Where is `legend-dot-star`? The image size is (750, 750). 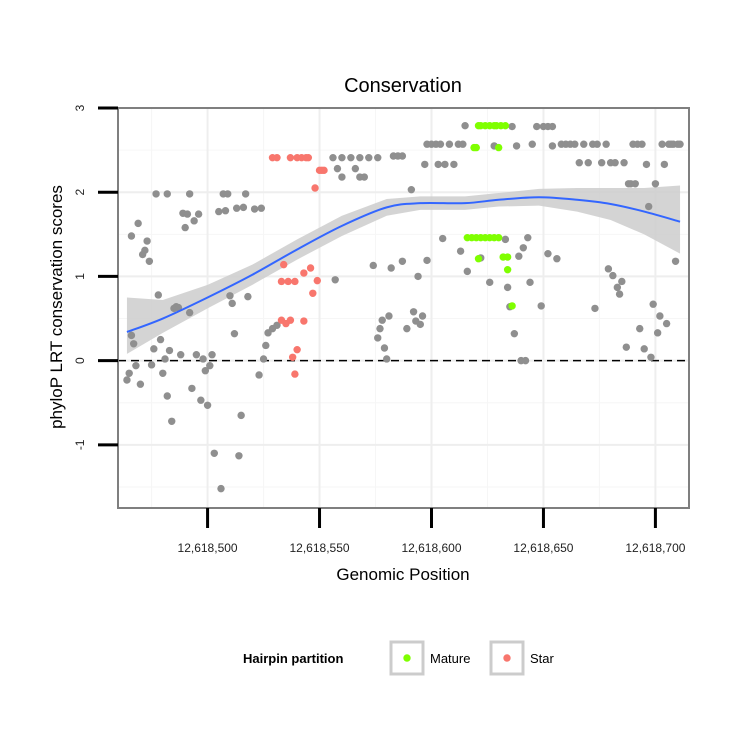
legend-dot-star is located at coordinates (507, 658).